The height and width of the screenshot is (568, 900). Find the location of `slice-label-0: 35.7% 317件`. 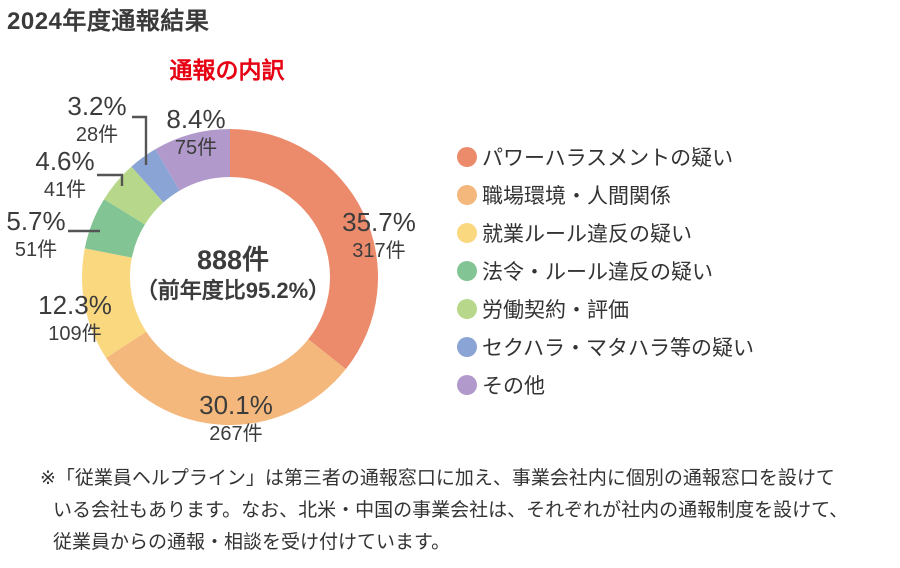

slice-label-0: 35.7% 317件 is located at coordinates (379, 235).